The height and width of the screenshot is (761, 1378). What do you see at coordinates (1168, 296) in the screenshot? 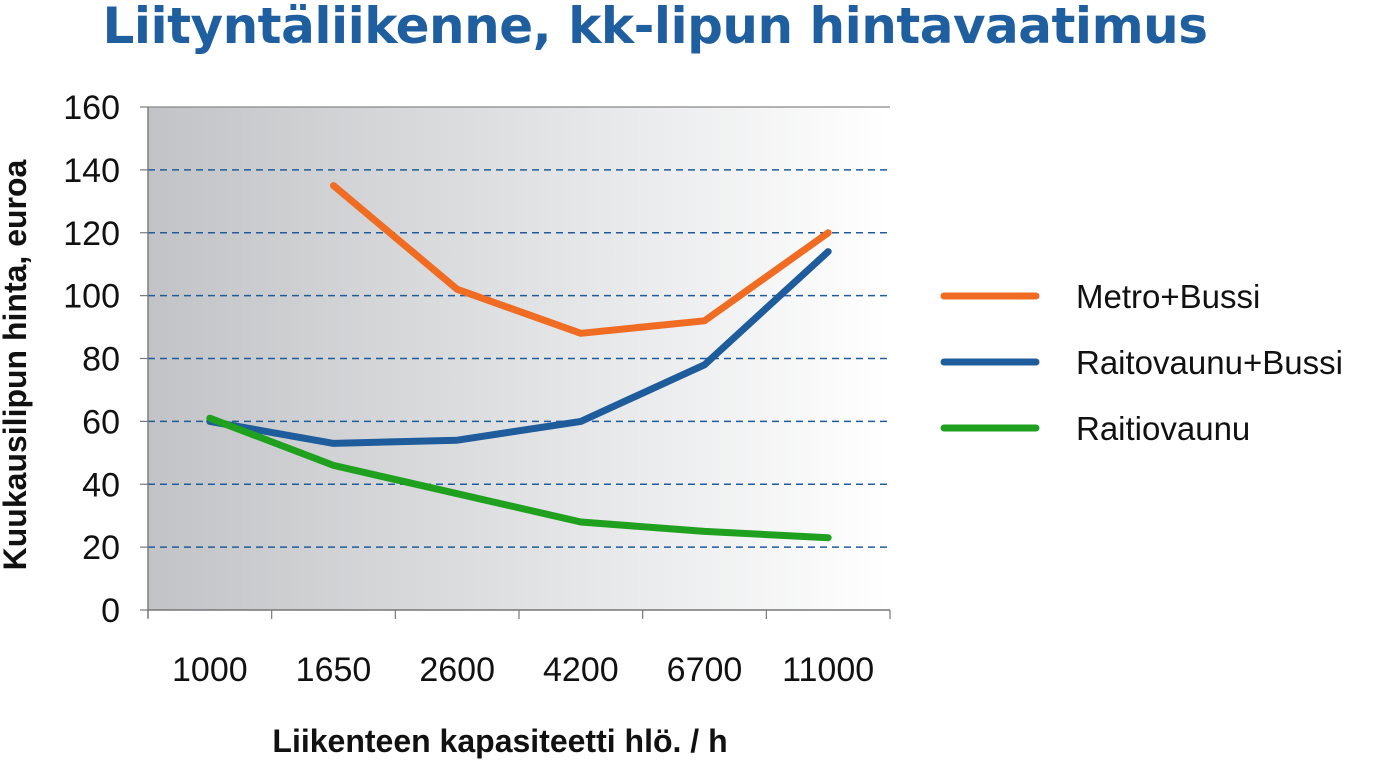
I see `legend-label: Metro+Bussi` at bounding box center [1168, 296].